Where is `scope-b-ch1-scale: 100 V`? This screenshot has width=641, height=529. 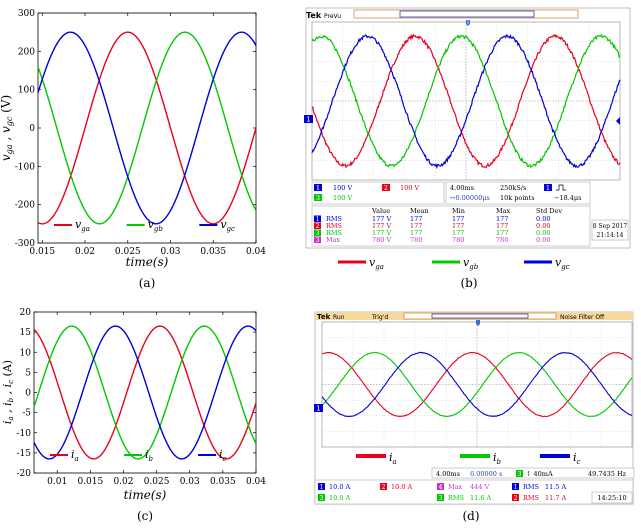 scope-b-ch1-scale: 100 V is located at coordinates (342, 188).